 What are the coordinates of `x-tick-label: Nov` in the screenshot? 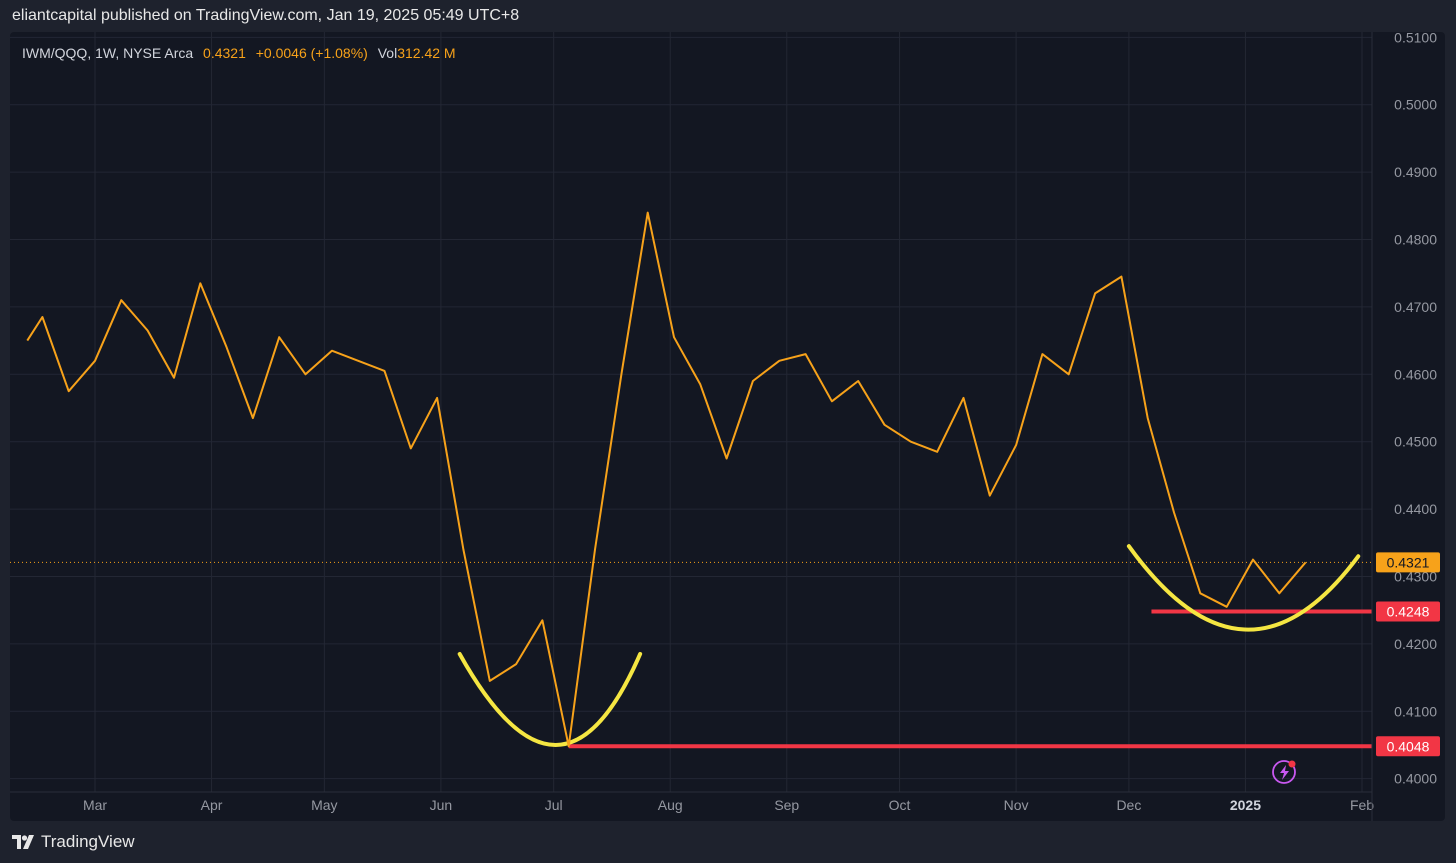 It's located at (1016, 805).